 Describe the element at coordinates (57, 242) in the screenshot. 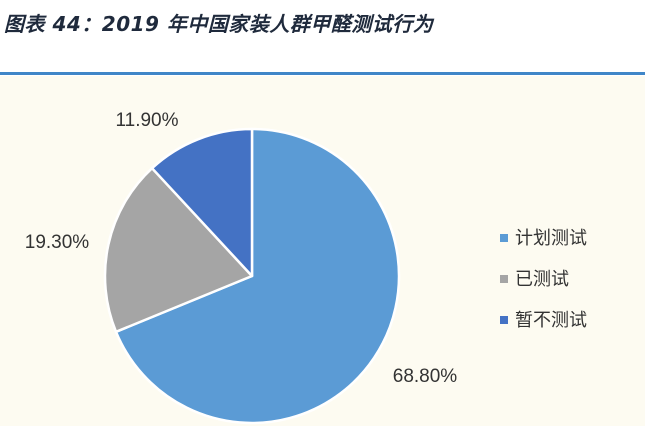

I see `data-label-2: 19.30%` at that location.